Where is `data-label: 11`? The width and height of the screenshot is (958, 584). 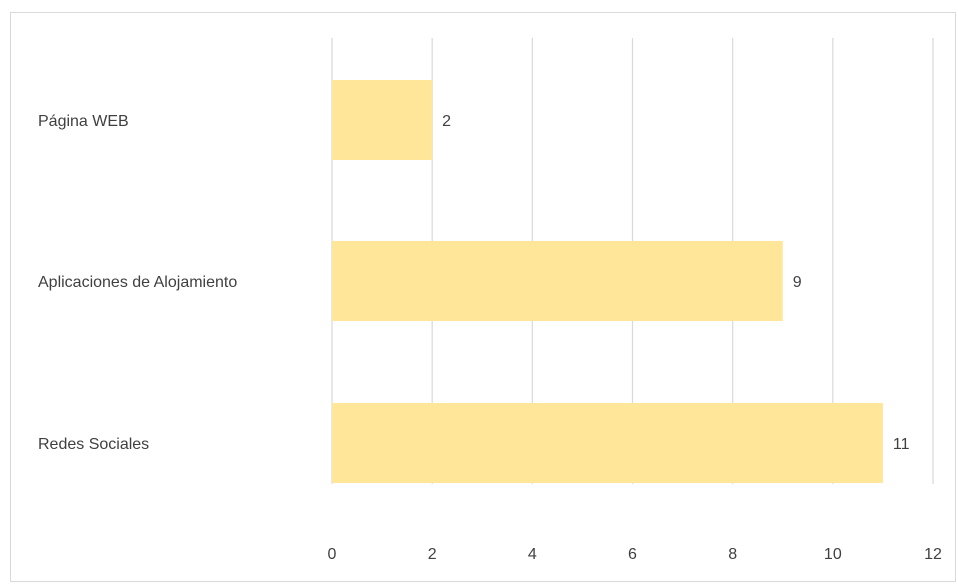 data-label: 11 is located at coordinates (901, 444).